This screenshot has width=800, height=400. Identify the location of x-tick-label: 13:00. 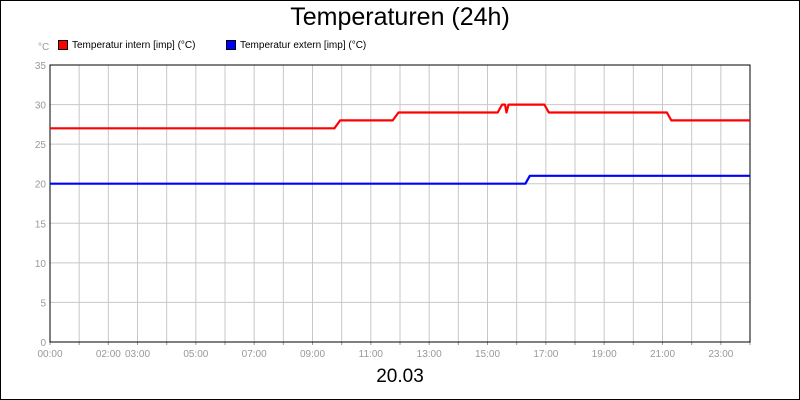
(429, 354).